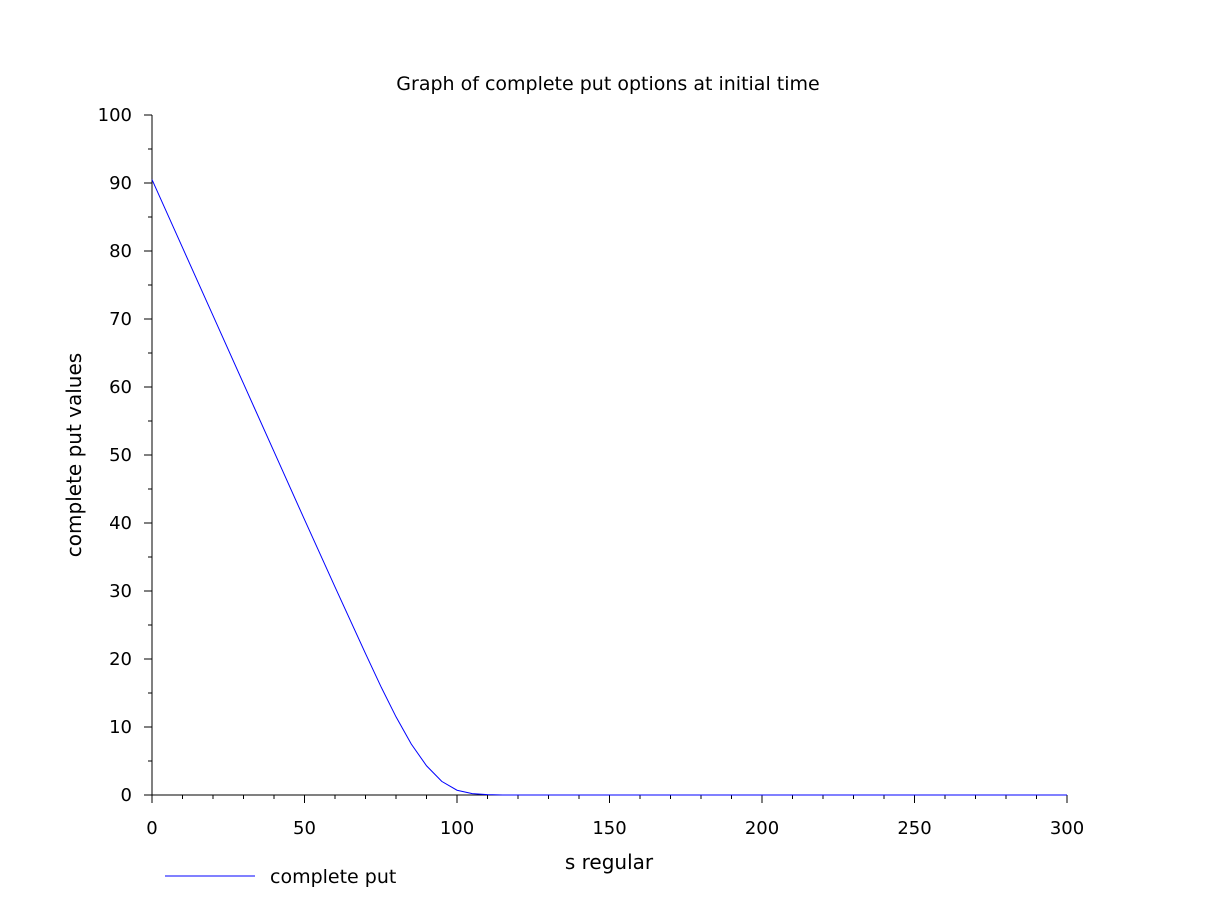 The height and width of the screenshot is (920, 1220). I want to click on y-tick-label: 0, so click(126, 795).